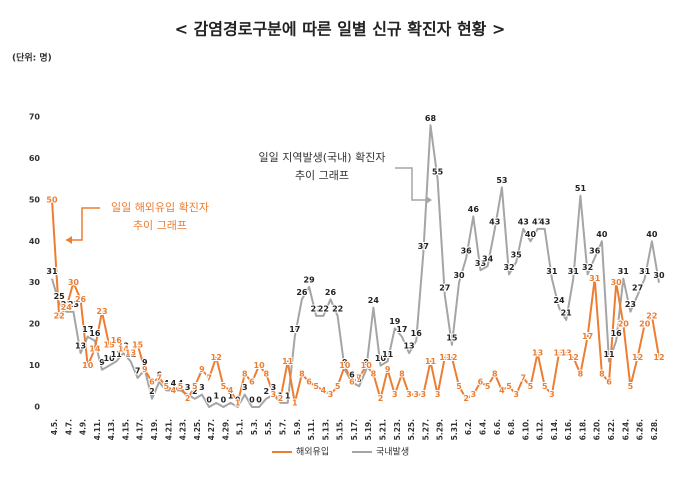  Describe the element at coordinates (559, 300) in the screenshot. I see `data-label: 24` at that location.